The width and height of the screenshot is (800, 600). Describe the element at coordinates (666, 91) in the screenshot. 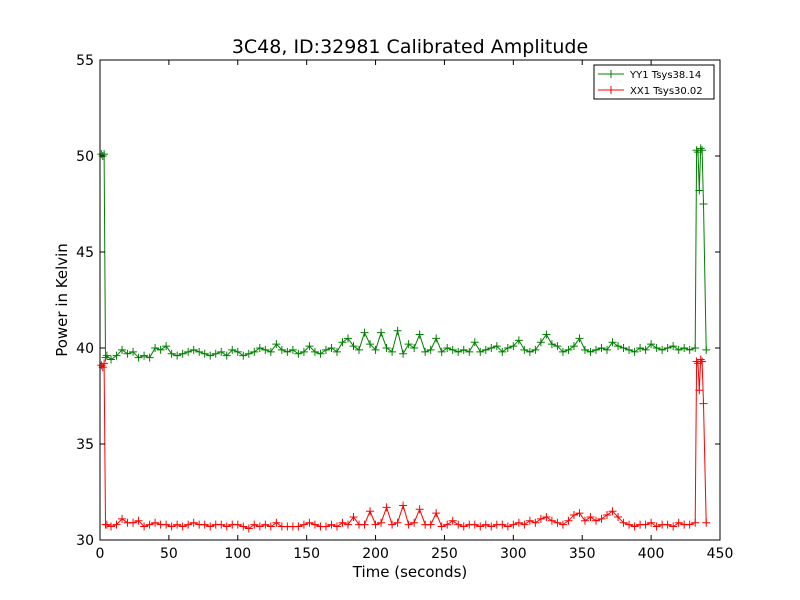

I see `legend-label-1: XX1 Tsys30.02` at that location.